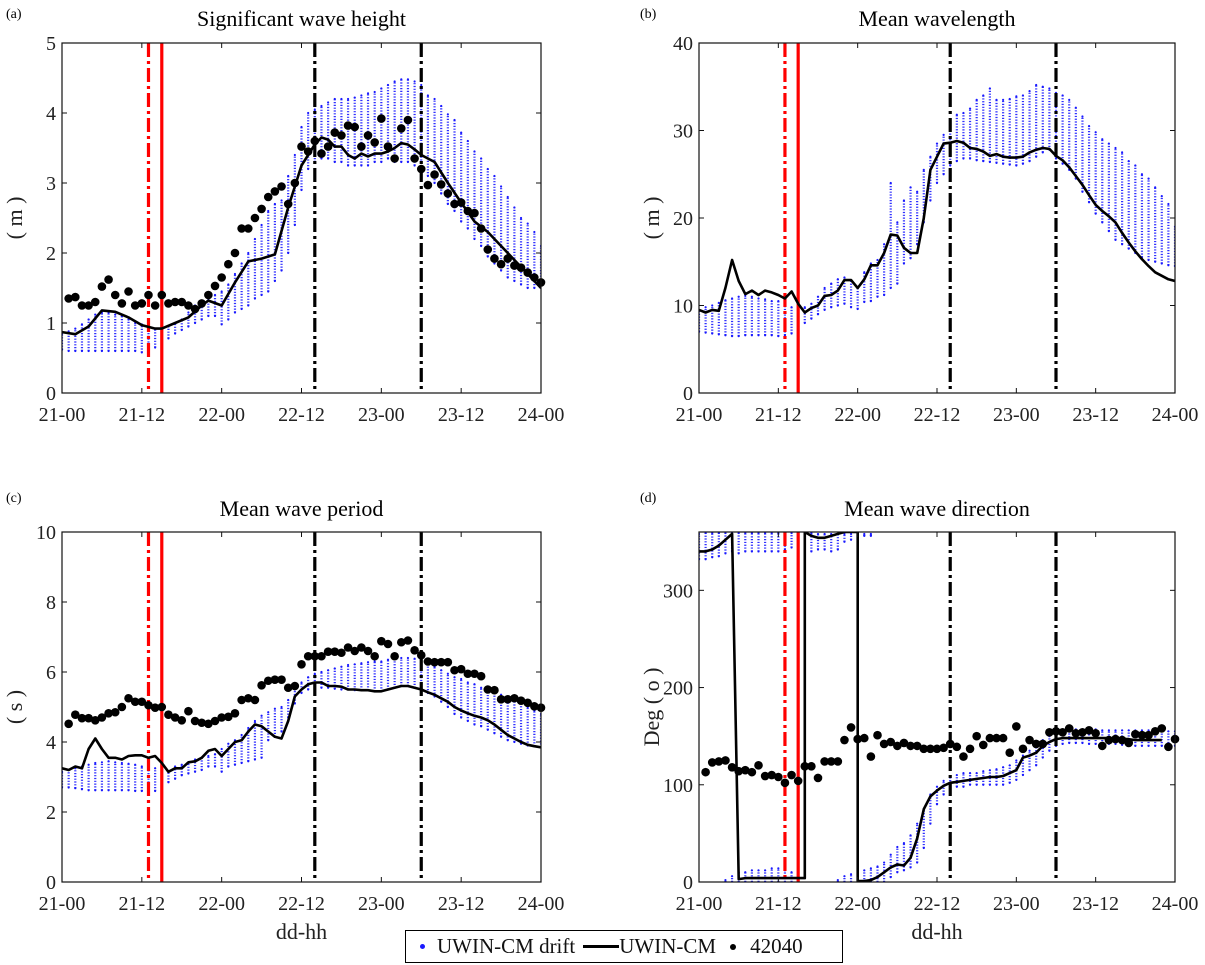 The height and width of the screenshot is (965, 1205). Describe the element at coordinates (51, 743) in the screenshot. I see `y-tick-label: 4` at that location.